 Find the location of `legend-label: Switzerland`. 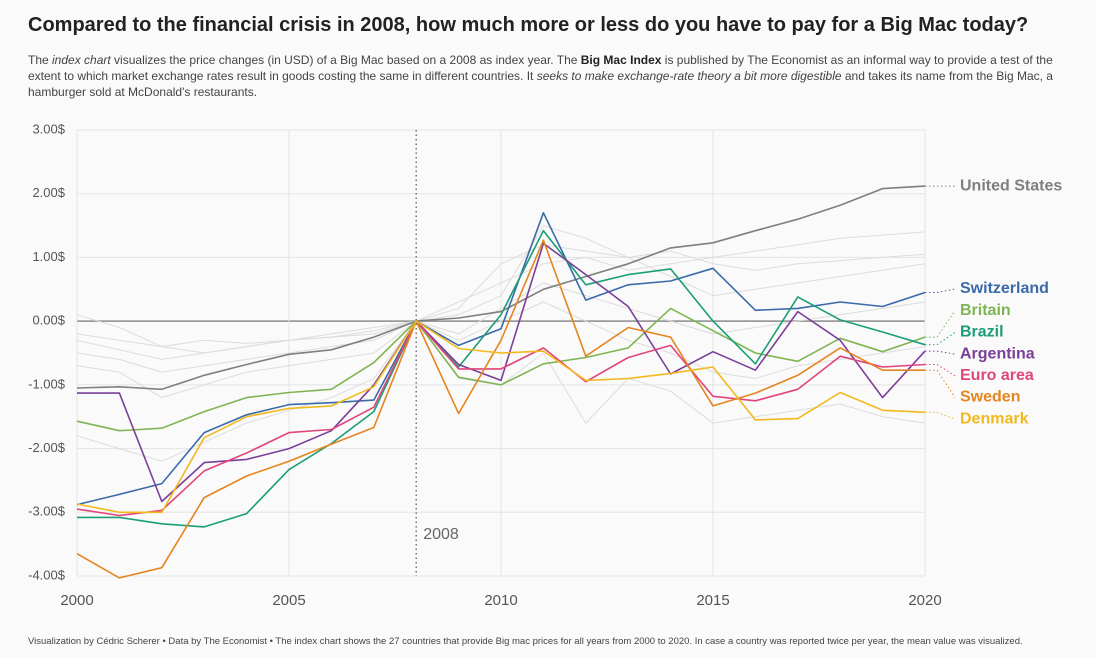

legend-label: Switzerland is located at coordinates (1004, 288).